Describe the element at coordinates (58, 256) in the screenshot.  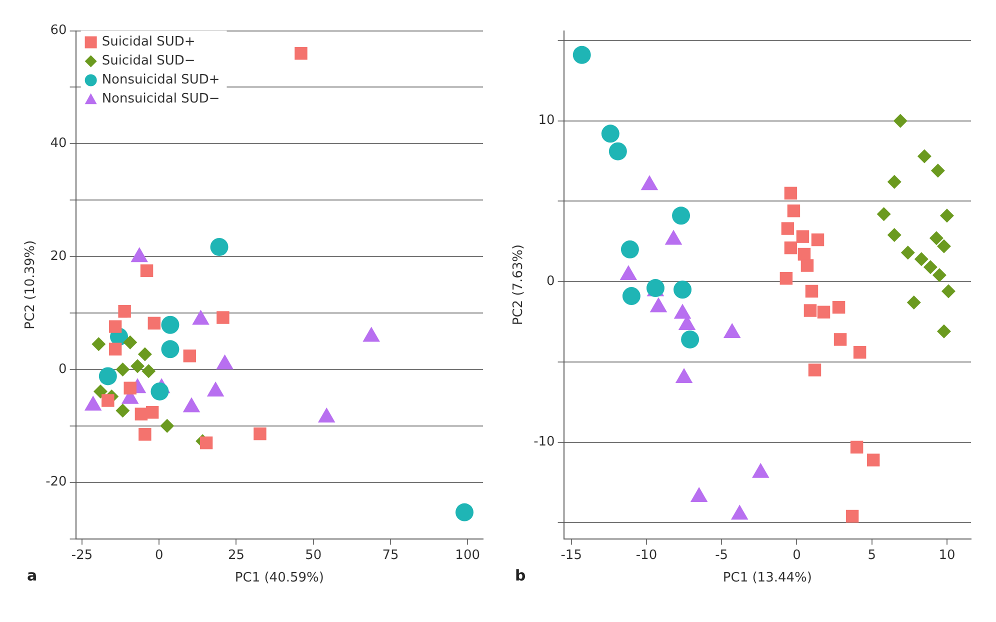
I see `y-tick-label: 20` at that location.